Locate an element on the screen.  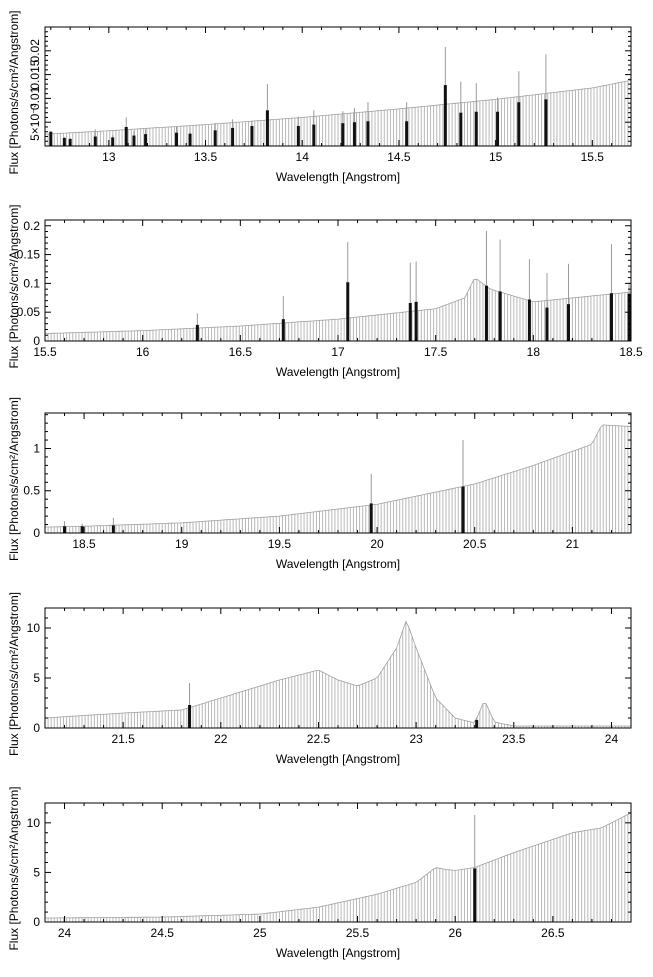
x-tick-label: 14.5 is located at coordinates (399, 157).